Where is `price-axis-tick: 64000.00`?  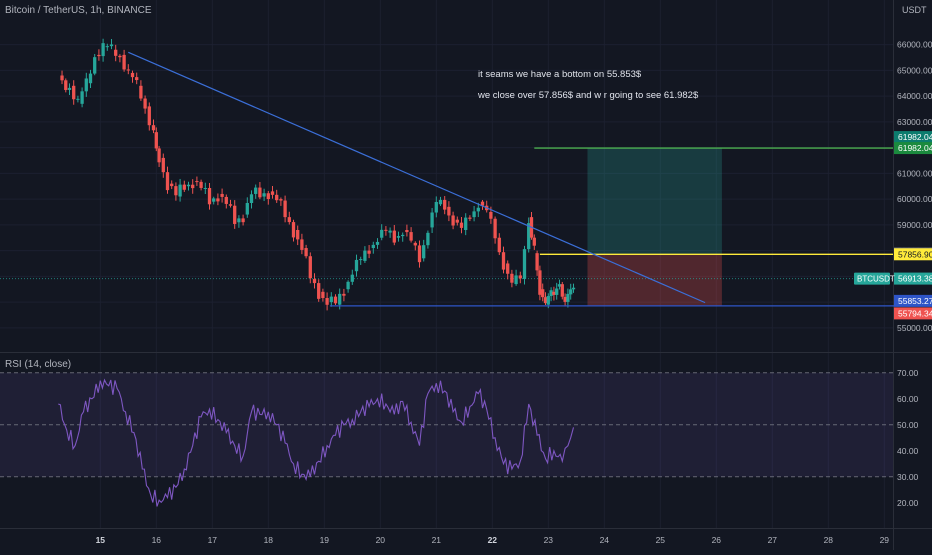
price-axis-tick: 64000.00 is located at coordinates (914, 96).